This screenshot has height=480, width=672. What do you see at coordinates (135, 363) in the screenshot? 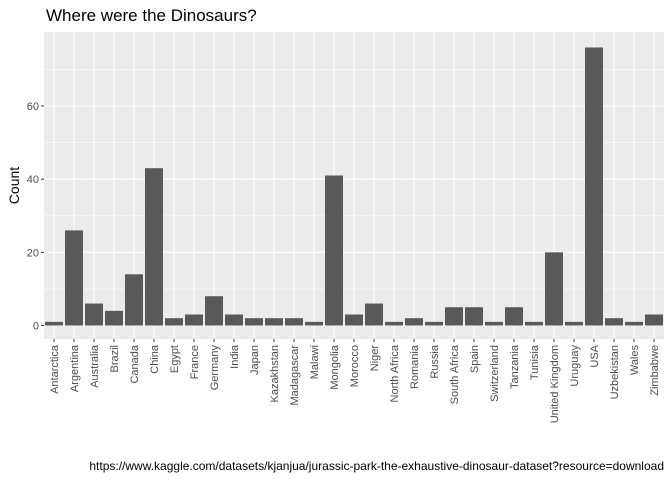
I see `x-tick-label: Canada` at bounding box center [135, 363].